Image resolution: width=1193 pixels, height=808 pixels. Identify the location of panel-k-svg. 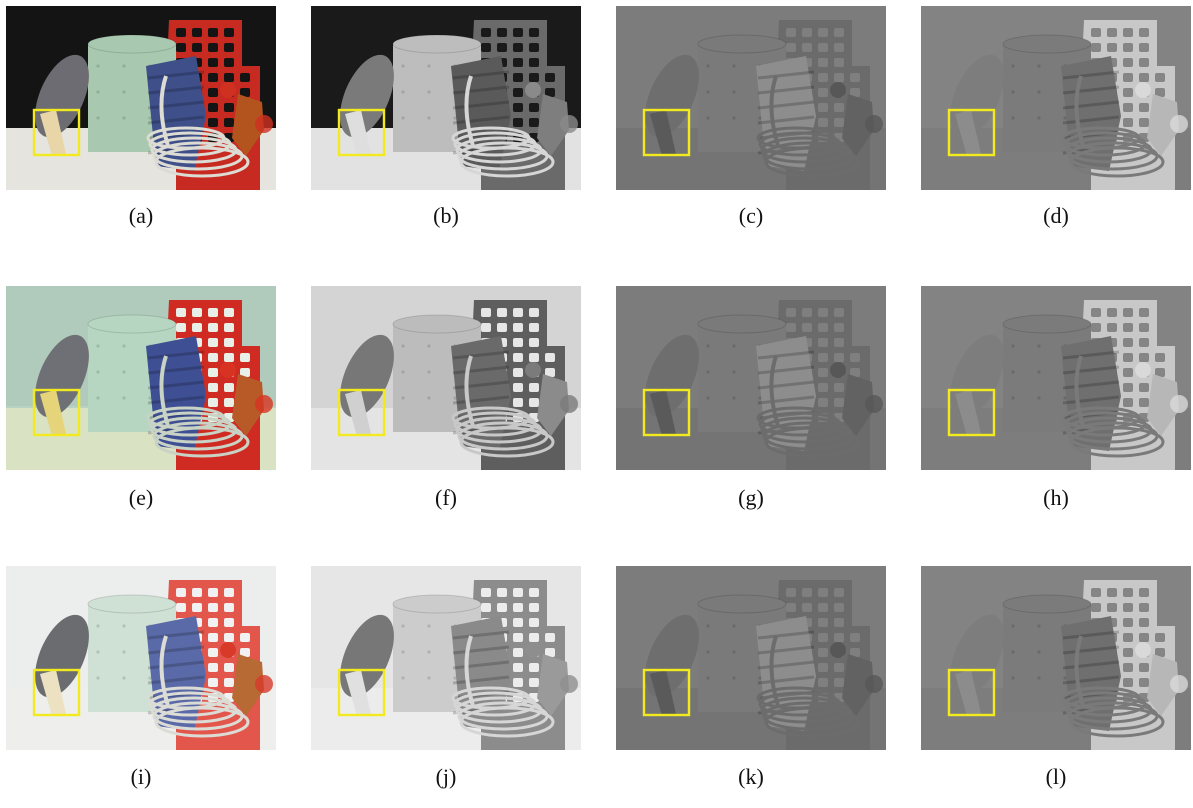
(751, 658).